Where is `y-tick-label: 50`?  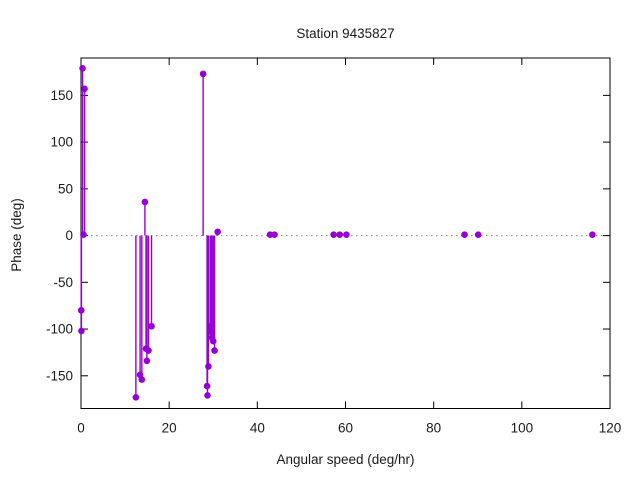 y-tick-label: 50 is located at coordinates (65, 188).